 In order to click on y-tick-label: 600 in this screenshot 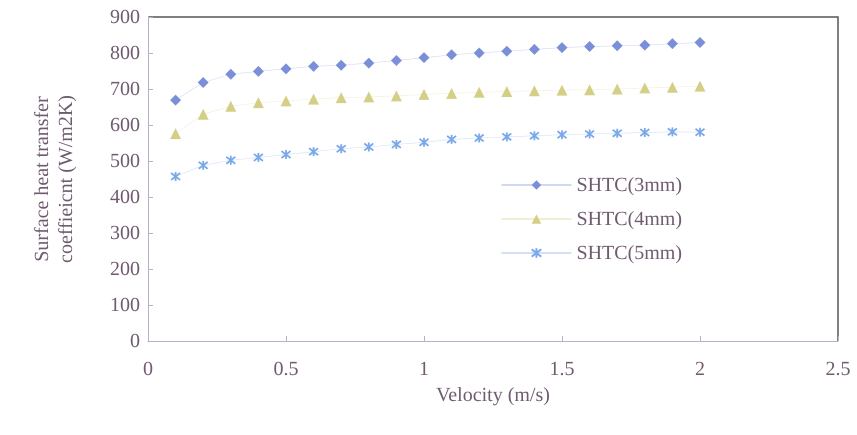, I will do `click(125, 125)`.